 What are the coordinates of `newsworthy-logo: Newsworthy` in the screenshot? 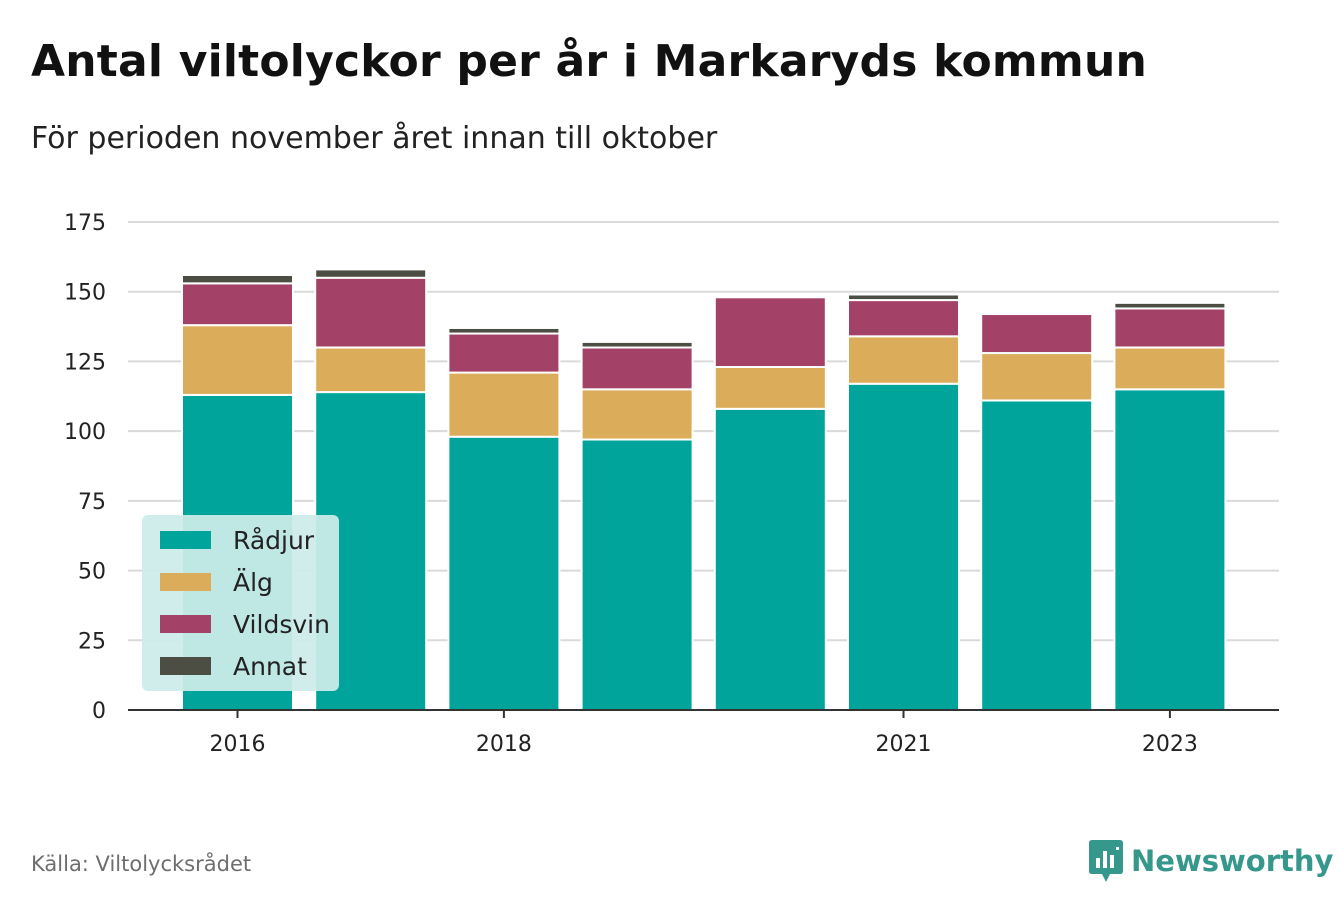 It's located at (1210, 861).